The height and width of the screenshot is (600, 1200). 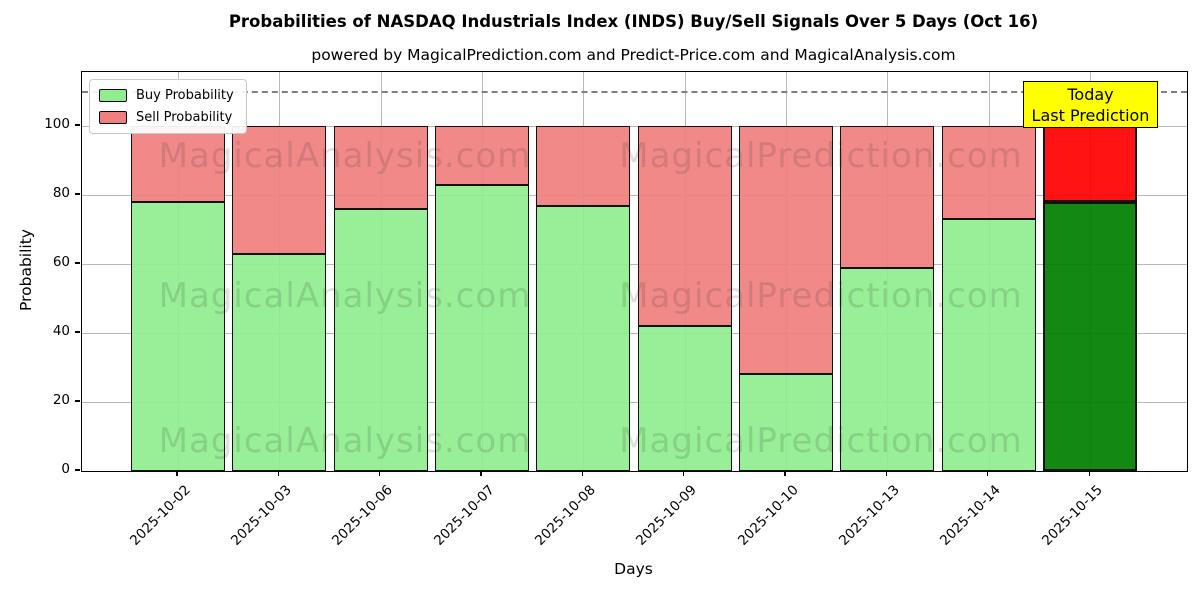 What do you see at coordinates (667, 515) in the screenshot?
I see `x-tick-label: 2025-10-09` at bounding box center [667, 515].